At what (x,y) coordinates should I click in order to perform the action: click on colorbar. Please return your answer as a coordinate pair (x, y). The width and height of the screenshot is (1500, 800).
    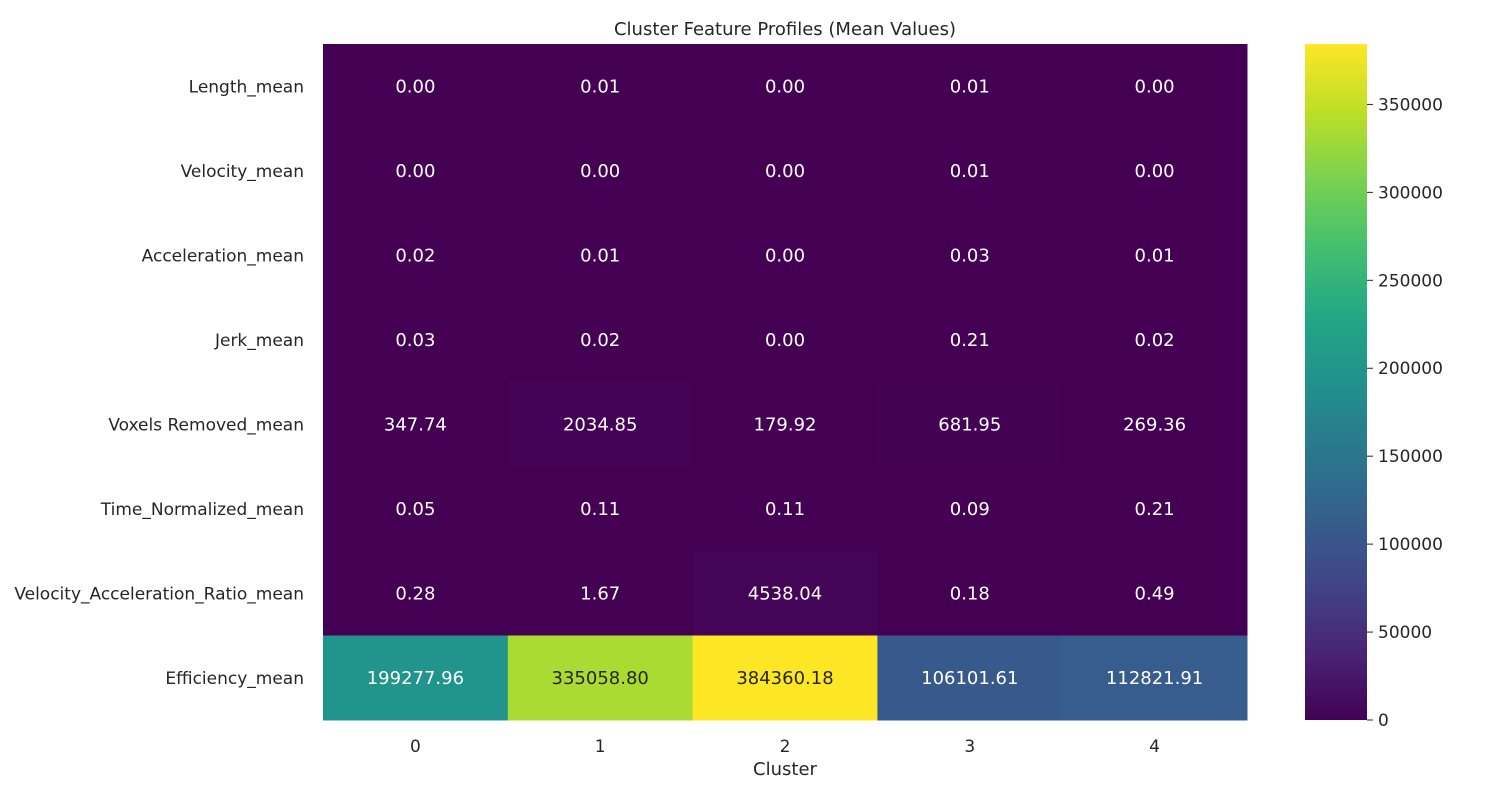
    Looking at the image, I should click on (1336, 382).